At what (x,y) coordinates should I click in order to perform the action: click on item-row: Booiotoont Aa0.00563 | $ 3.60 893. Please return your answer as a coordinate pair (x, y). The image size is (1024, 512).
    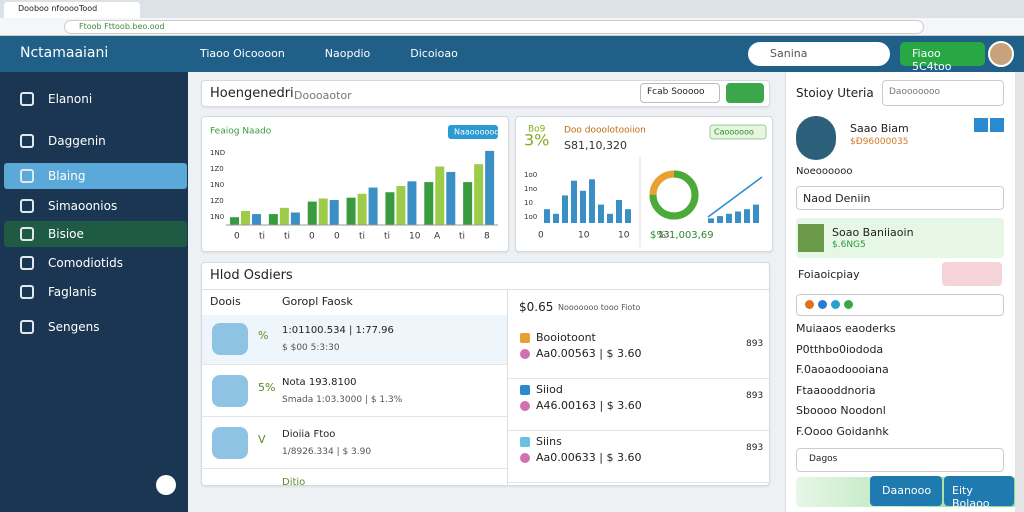
    Looking at the image, I should click on (638, 354).